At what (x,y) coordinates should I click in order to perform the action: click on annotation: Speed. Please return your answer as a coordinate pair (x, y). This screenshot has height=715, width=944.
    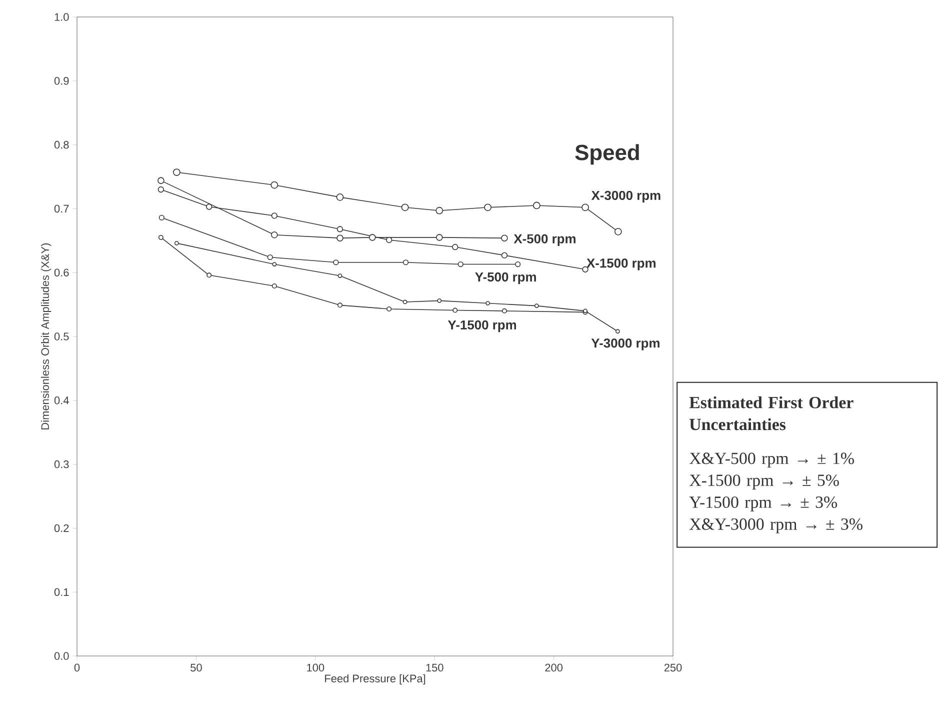
    Looking at the image, I should click on (607, 154).